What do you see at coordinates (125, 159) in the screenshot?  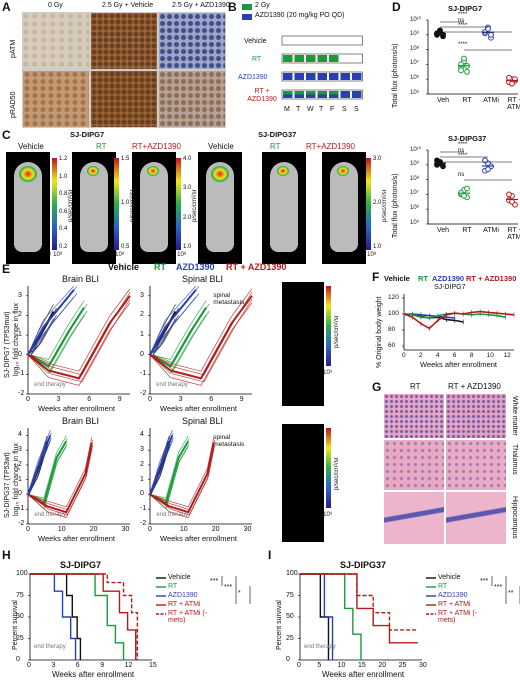 I see `c-scale-tick: 1.5` at bounding box center [125, 159].